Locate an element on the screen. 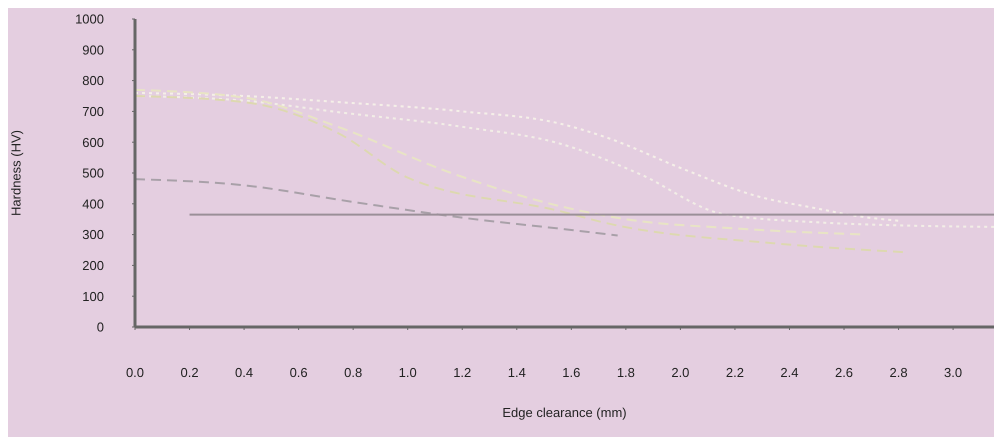 This screenshot has height=437, width=994. y-tick-label: 900 is located at coordinates (93, 50).